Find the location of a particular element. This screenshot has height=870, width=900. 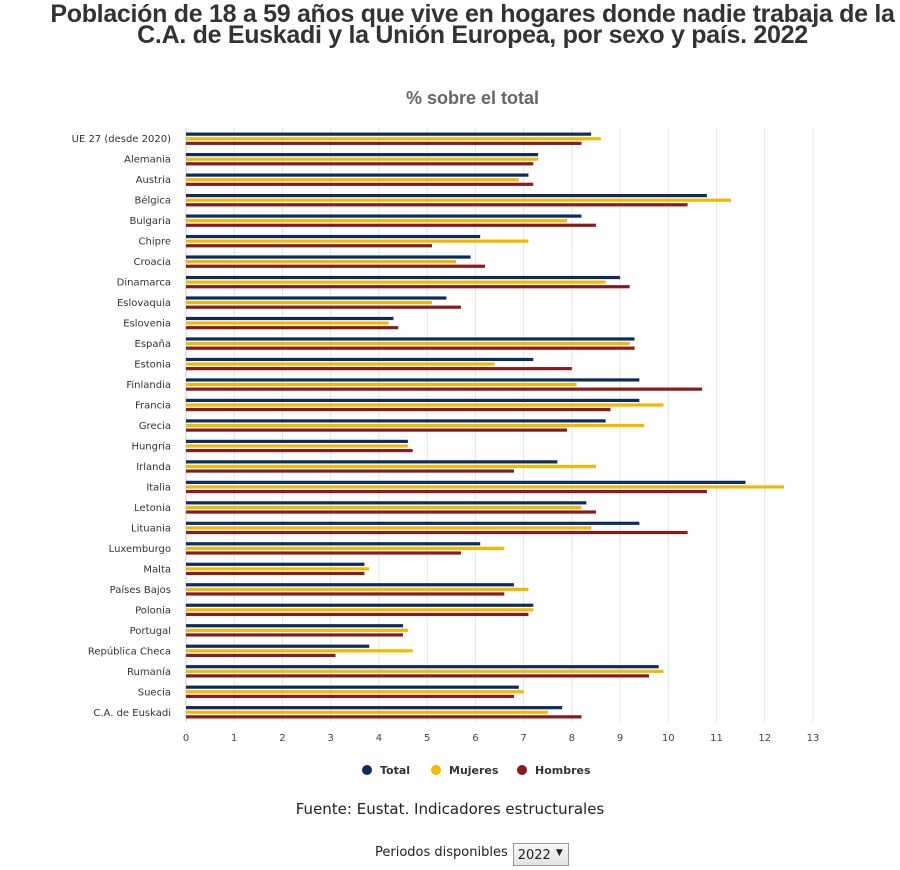

legend-label-hombres: Hombres is located at coordinates (563, 770).